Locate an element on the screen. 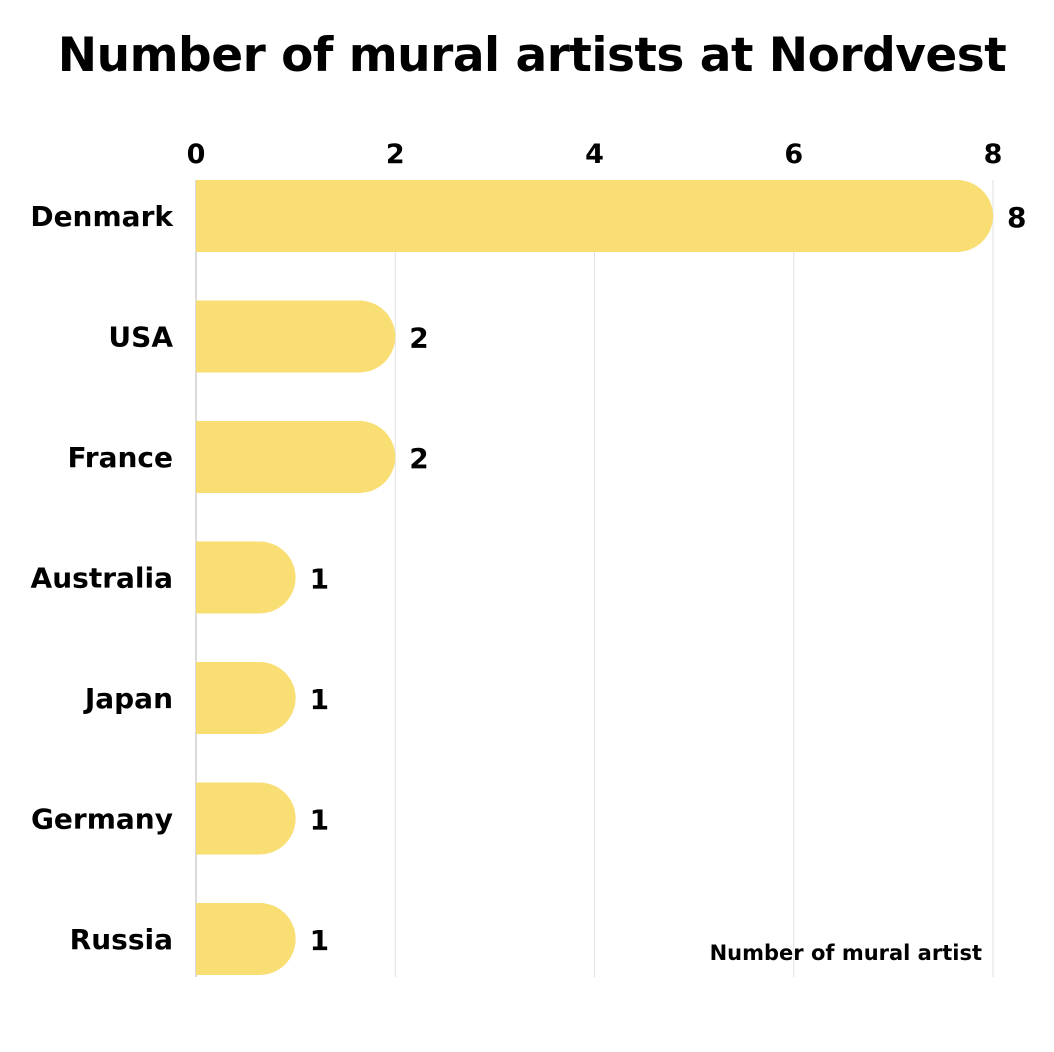 The height and width of the screenshot is (1052, 1054). chart-title: Number of mural artists at Nordvest is located at coordinates (532, 55).